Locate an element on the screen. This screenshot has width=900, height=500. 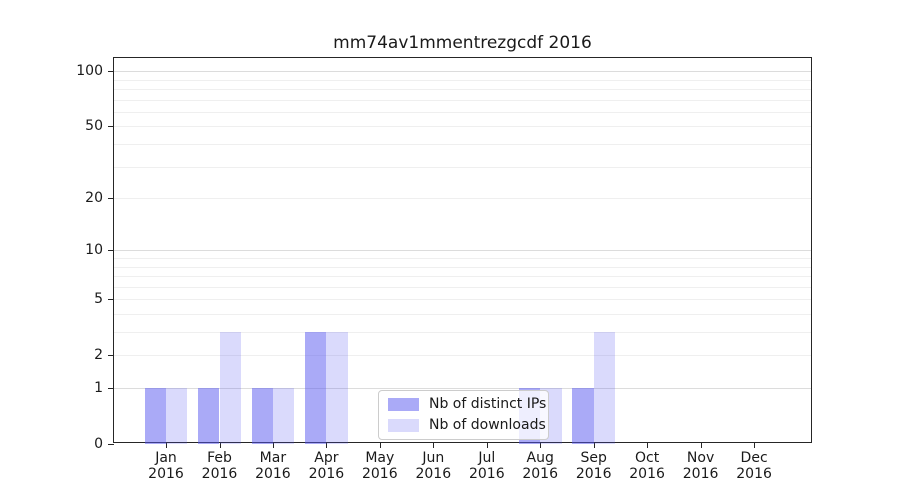
bar-nb-of-downloads-mar is located at coordinates (283, 416).